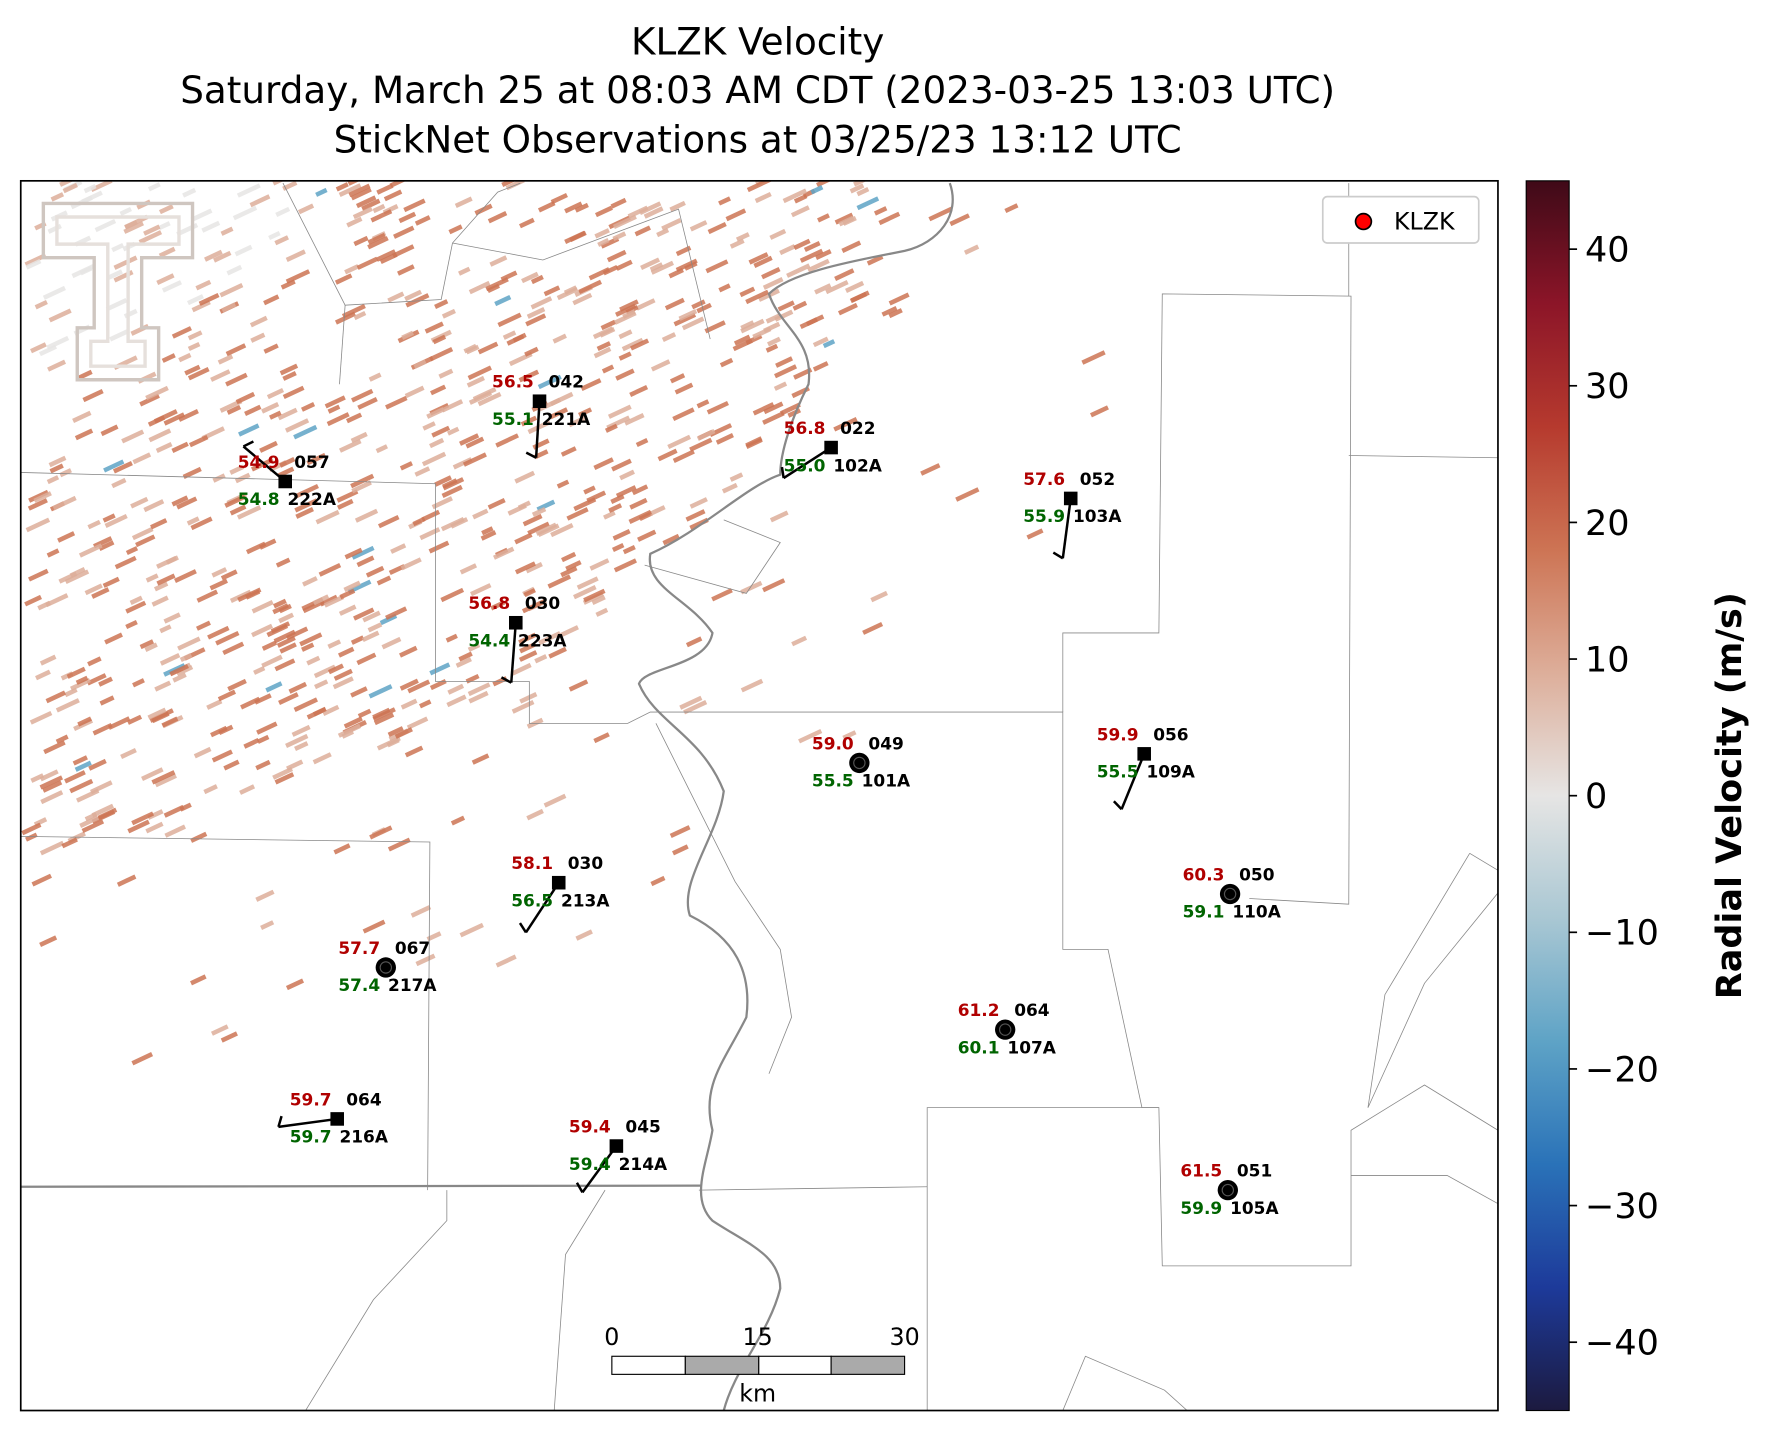 This screenshot has width=1773, height=1432. I want to click on station-marker, so click(516, 622).